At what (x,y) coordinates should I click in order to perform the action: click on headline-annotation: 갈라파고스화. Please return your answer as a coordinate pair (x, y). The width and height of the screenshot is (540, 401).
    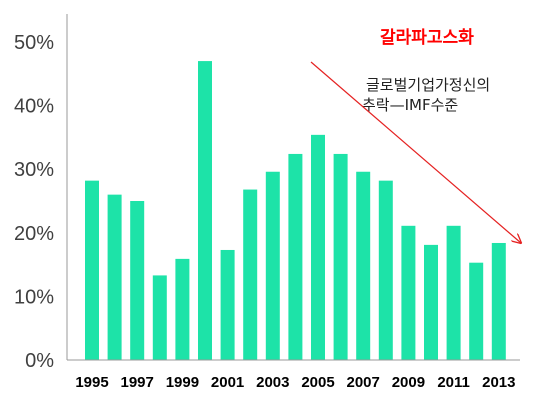
    Looking at the image, I should click on (427, 38).